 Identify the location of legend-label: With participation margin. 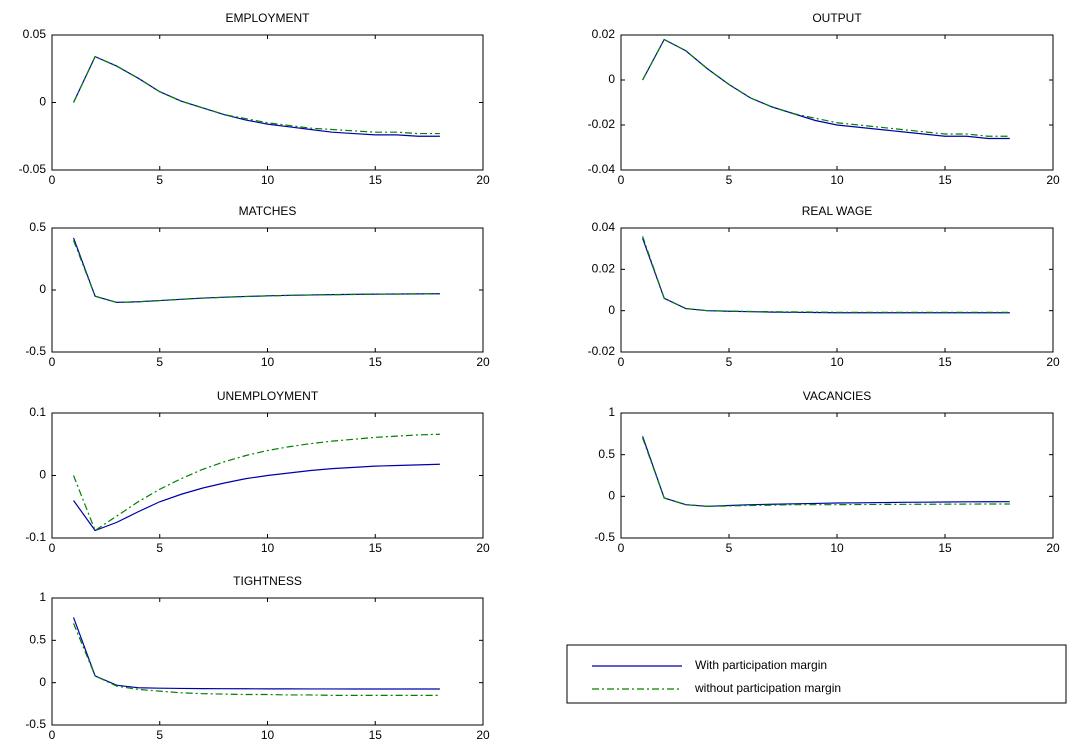
(761, 665).